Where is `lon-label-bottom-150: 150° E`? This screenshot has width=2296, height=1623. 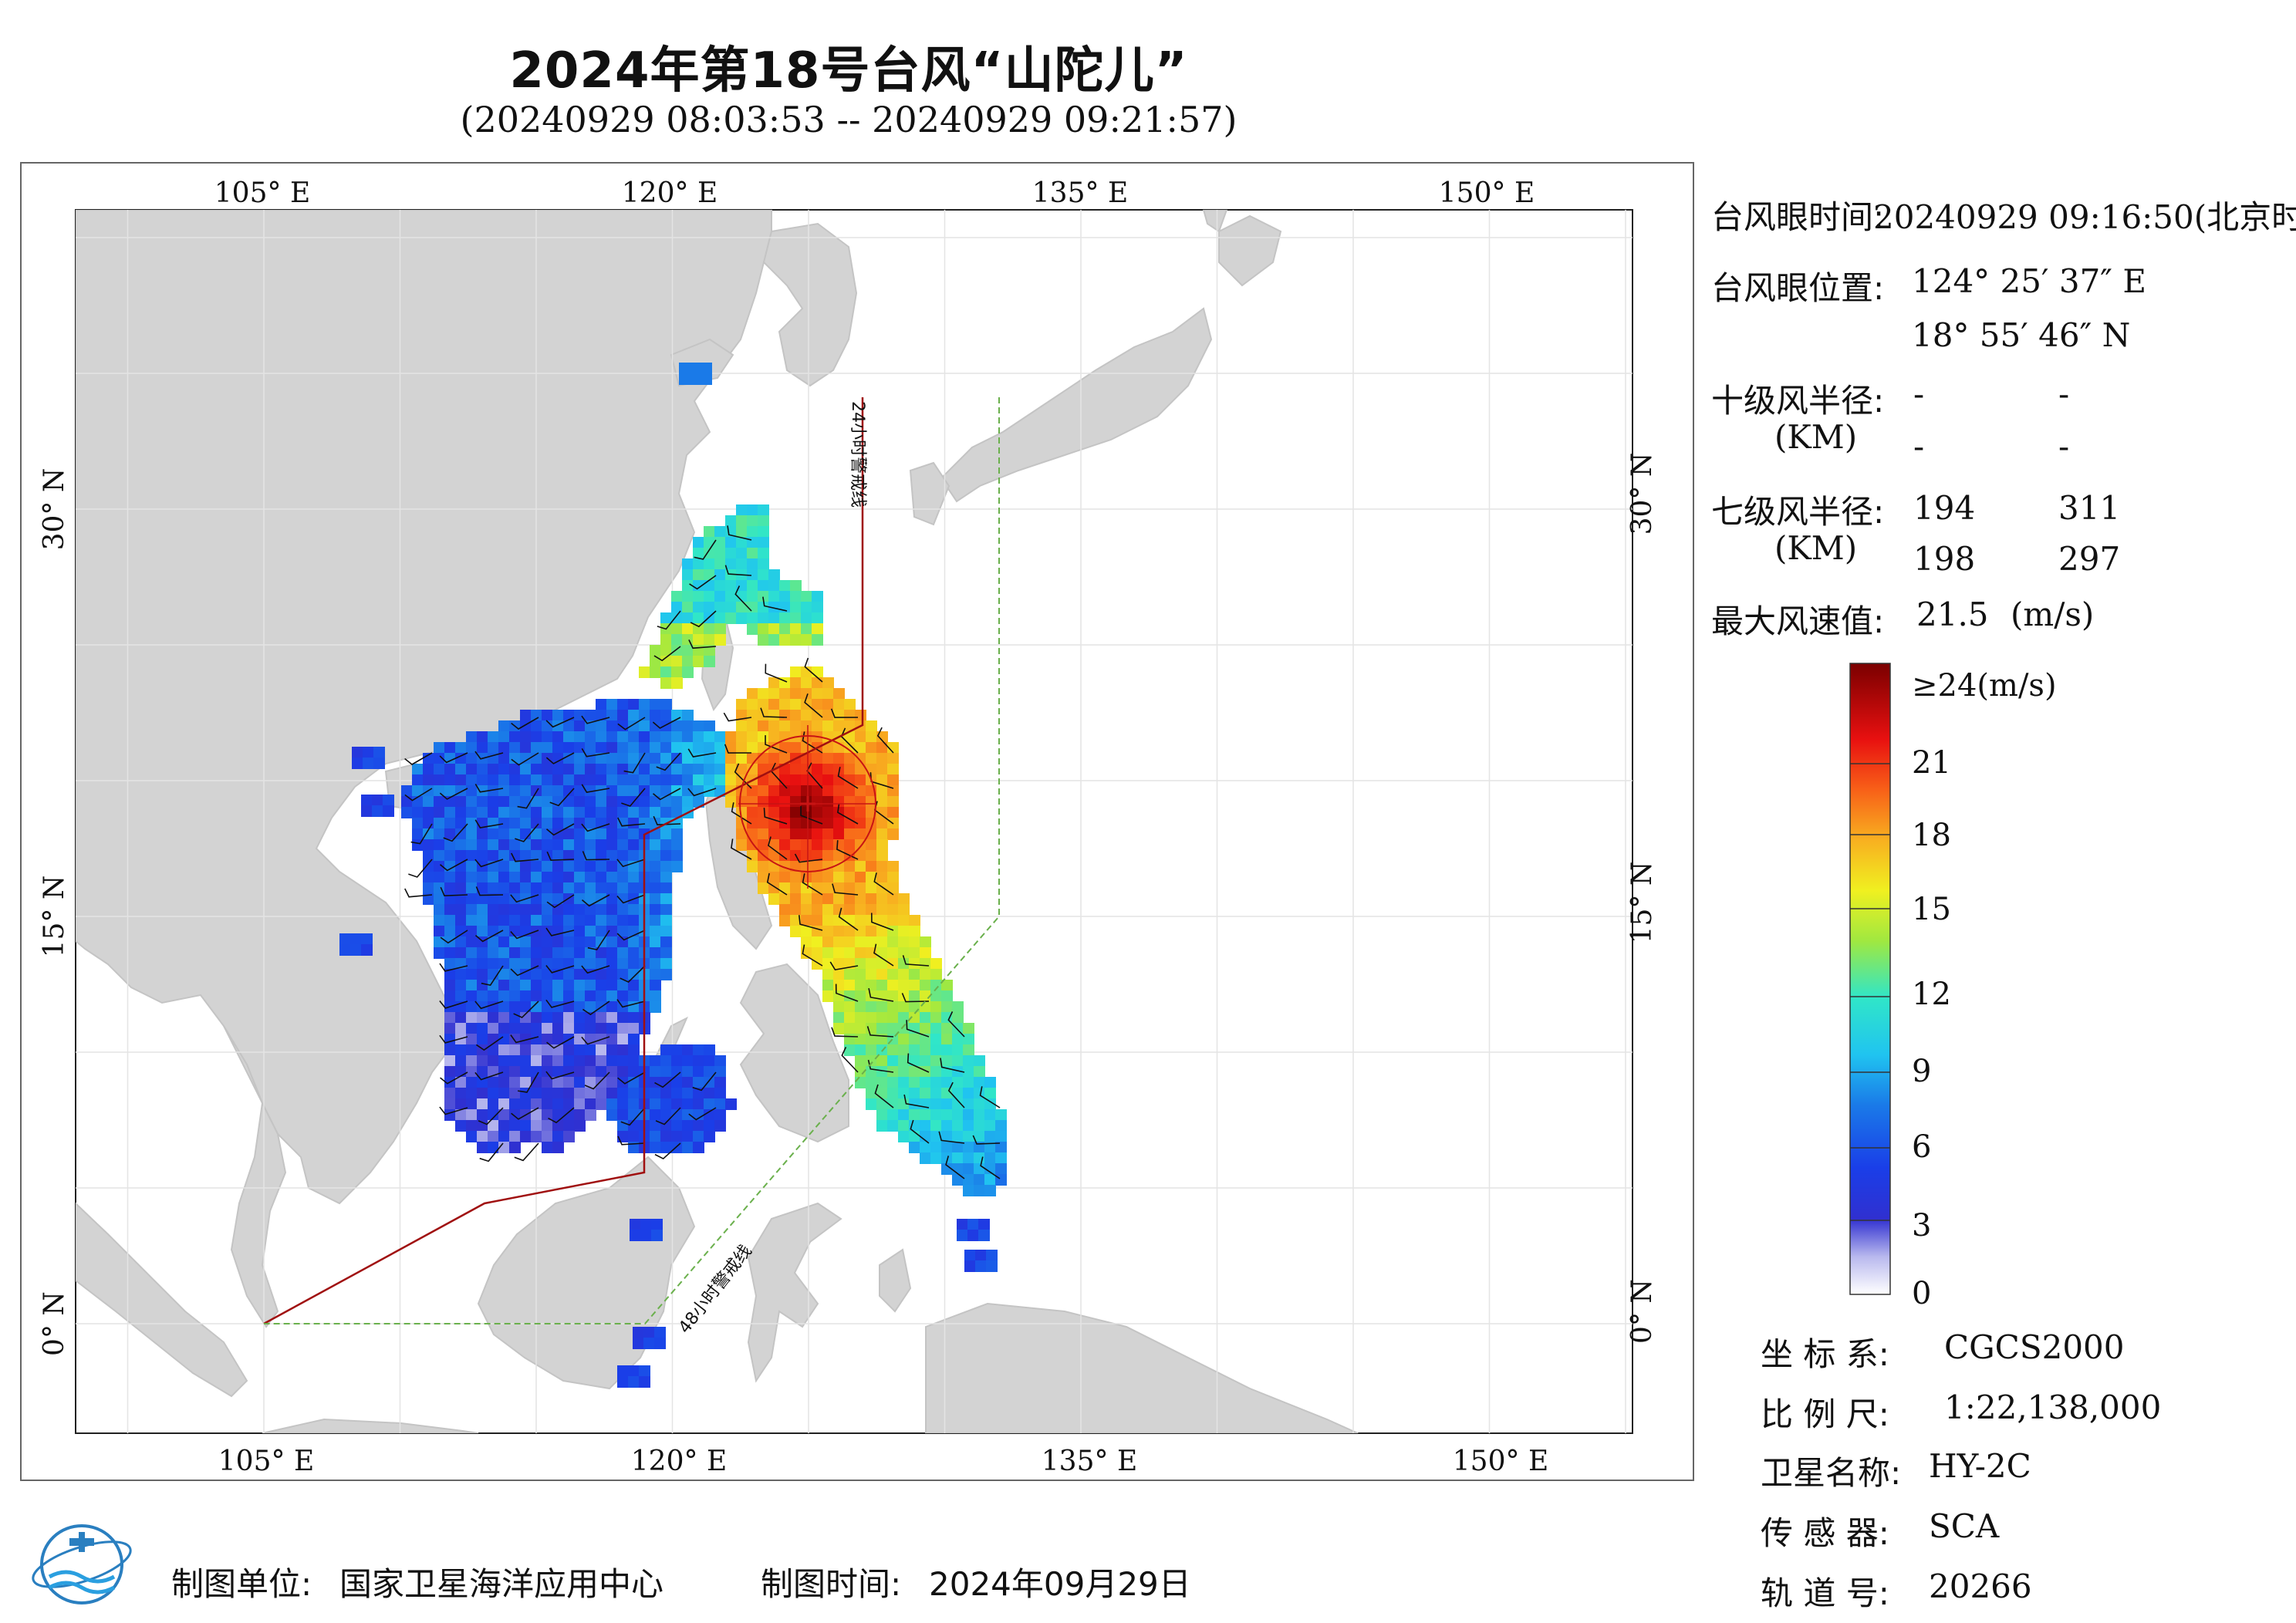
lon-label-bottom-150: 150° E is located at coordinates (1500, 1461).